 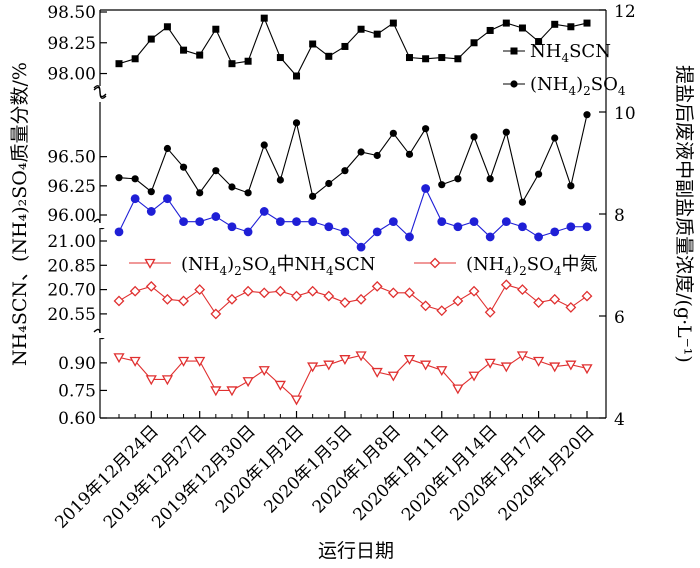 I want to click on y-axis-label-right: 提盐后废液中副盐质量浓度/(g·L⁻¹), so click(x=684, y=214).